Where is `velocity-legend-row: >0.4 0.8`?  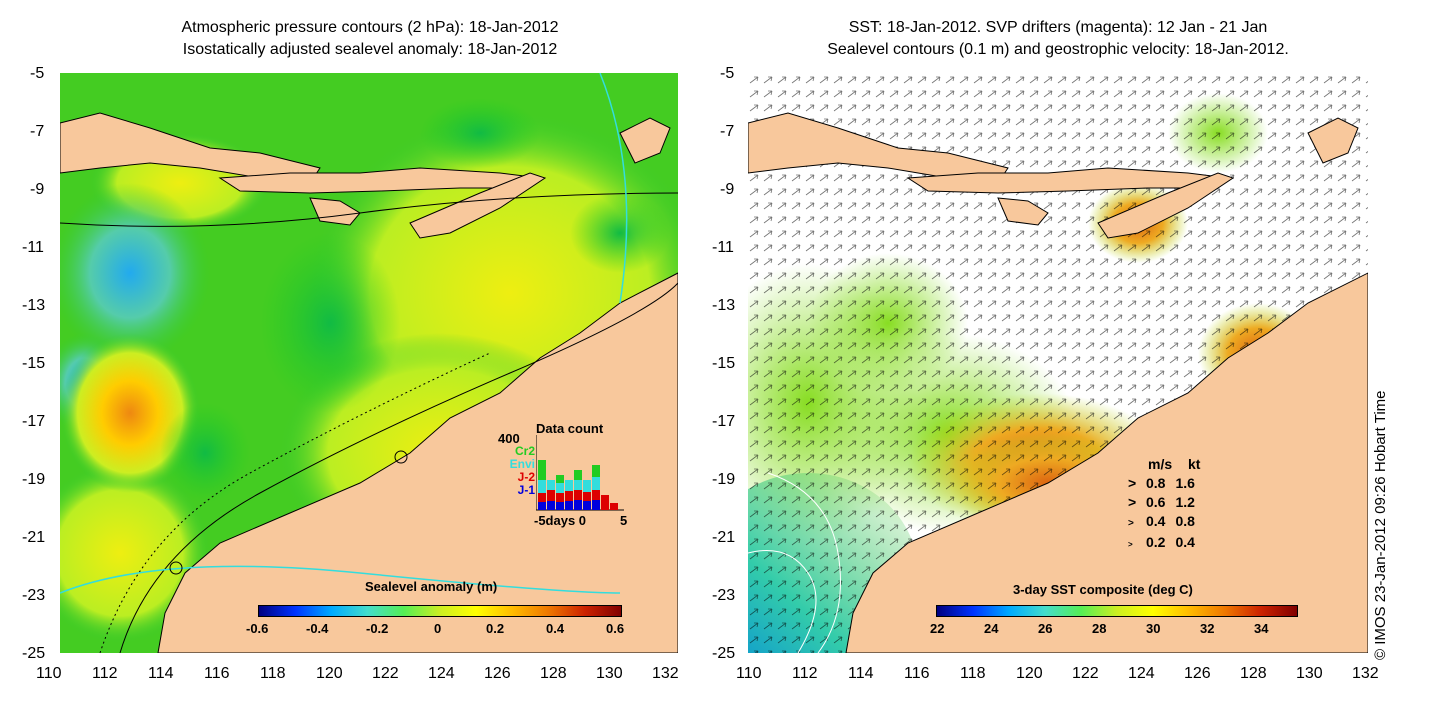
velocity-legend-row: >0.4 0.8 is located at coordinates (1183, 522).